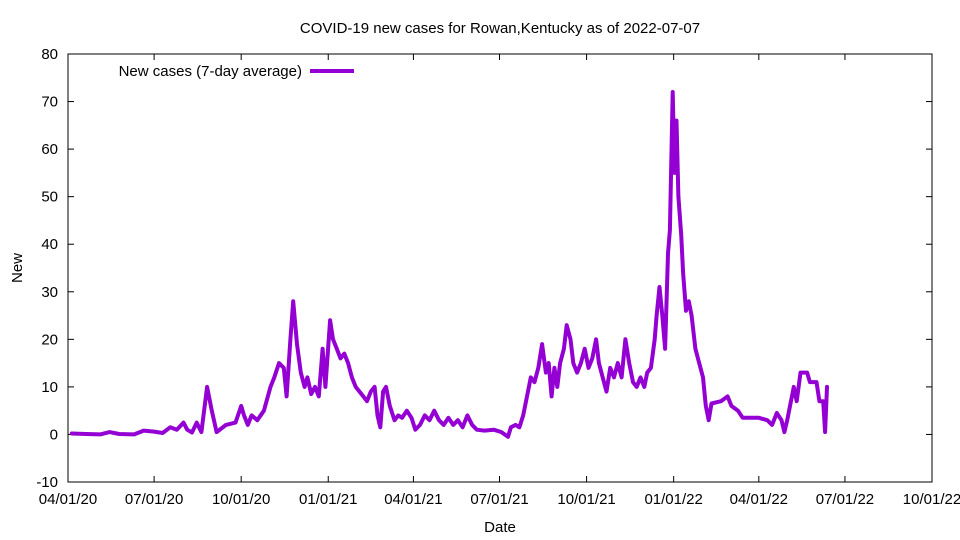 The image size is (960, 540). Describe the element at coordinates (241, 499) in the screenshot. I see `x-tick-label: 10/01/20` at that location.